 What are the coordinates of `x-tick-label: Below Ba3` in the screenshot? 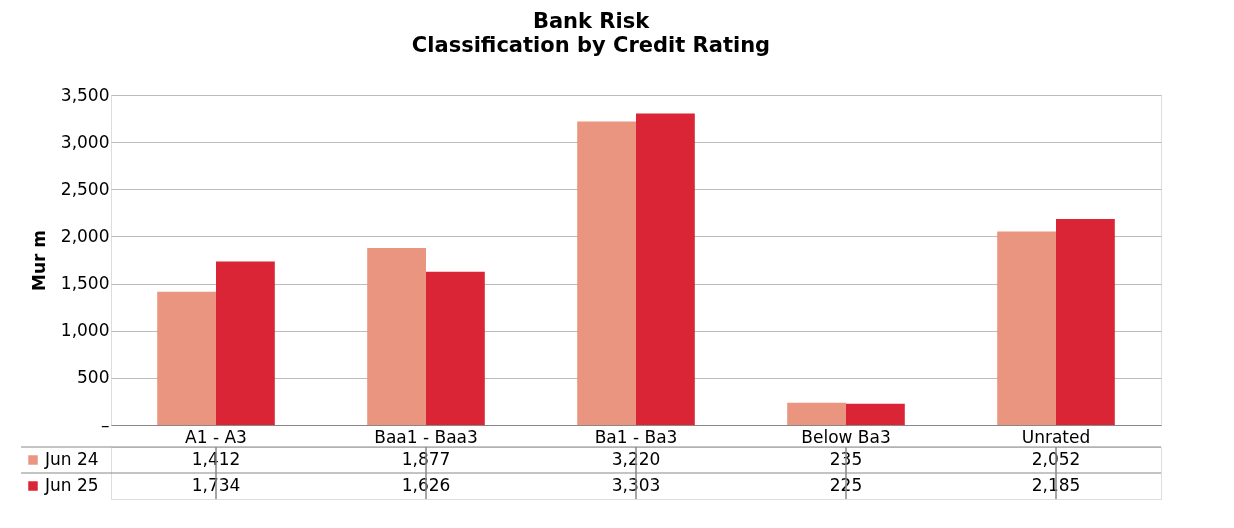 It's located at (846, 436).